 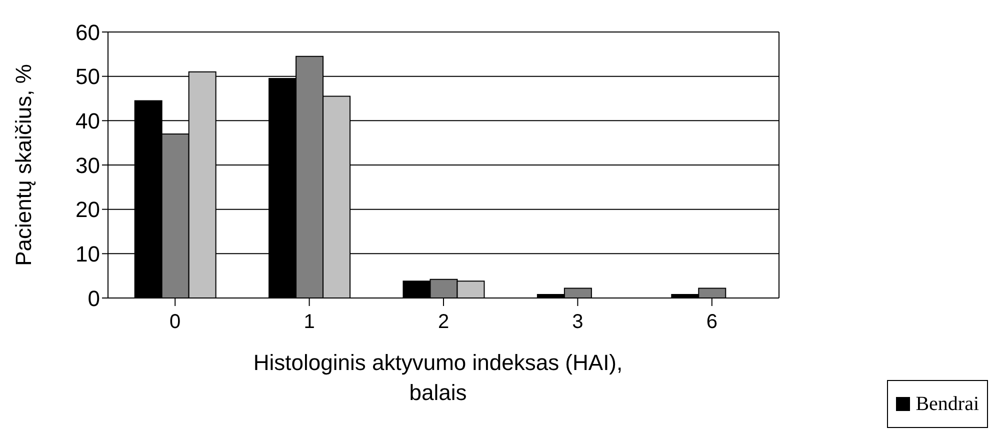 What do you see at coordinates (947, 404) in the screenshot?
I see `legend-label: Bendrai` at bounding box center [947, 404].